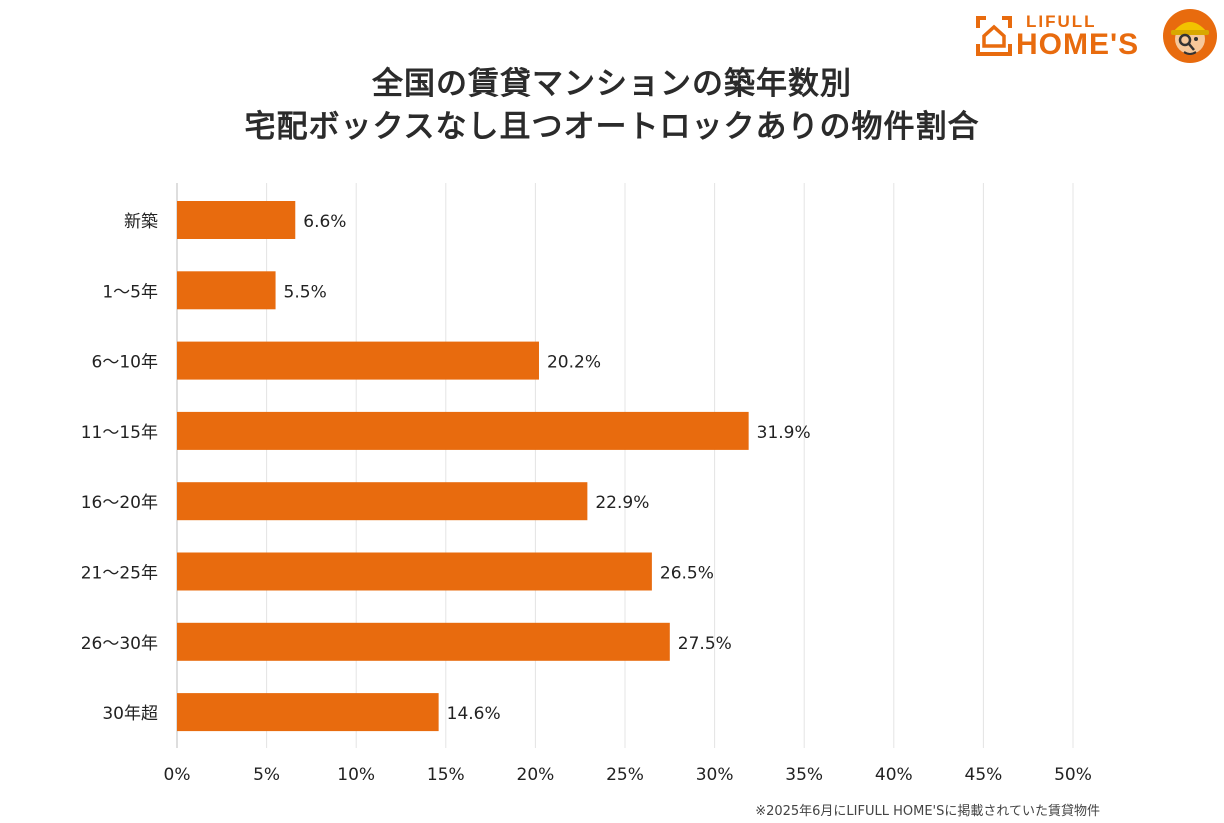 The width and height of the screenshot is (1224, 823). I want to click on value-label: 27.5%, so click(705, 644).